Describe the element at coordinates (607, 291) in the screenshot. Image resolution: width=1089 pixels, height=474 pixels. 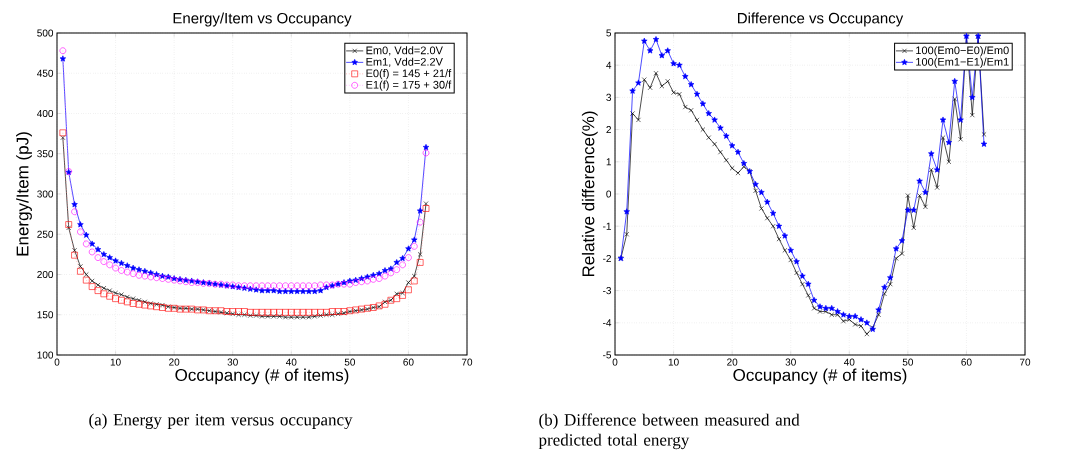
I see `y-tick-label: -3` at that location.